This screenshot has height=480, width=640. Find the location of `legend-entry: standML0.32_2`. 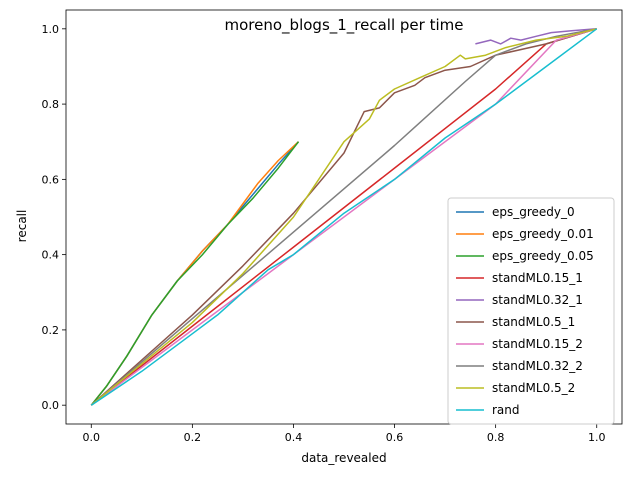

legend-entry: standML0.32_2 is located at coordinates (537, 366).